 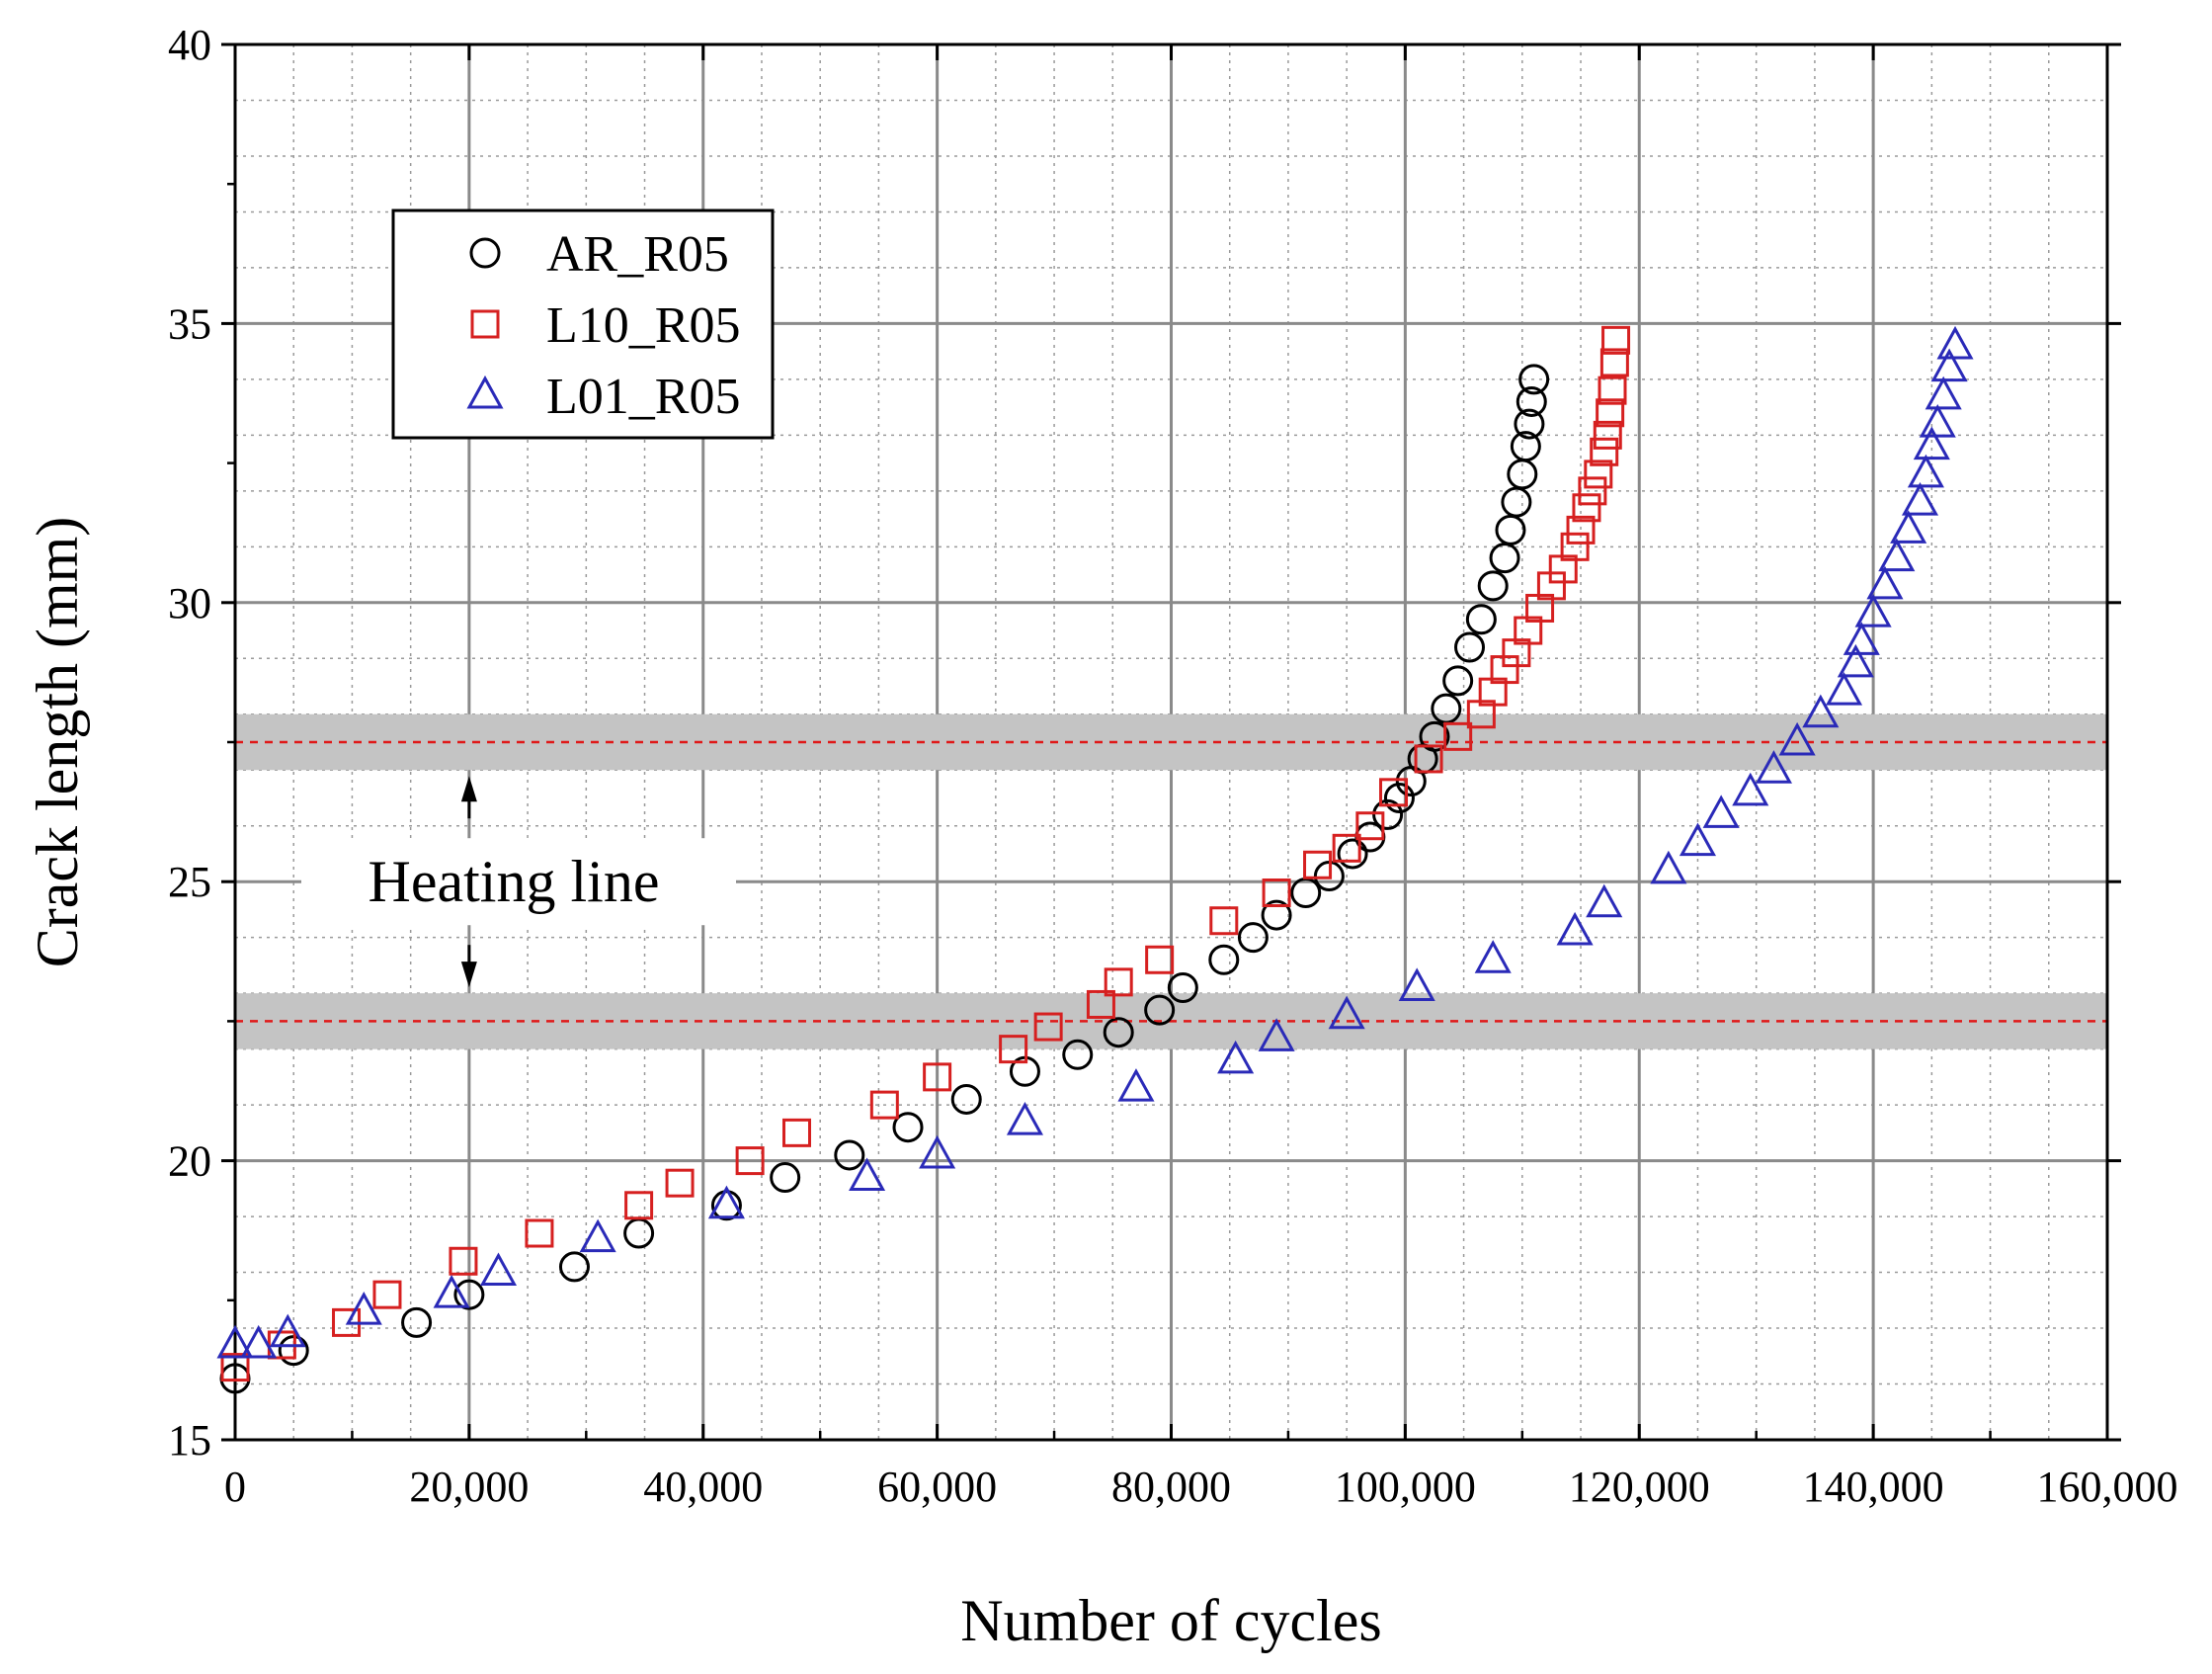 I want to click on annotation-arrowhead-down, so click(x=468, y=975).